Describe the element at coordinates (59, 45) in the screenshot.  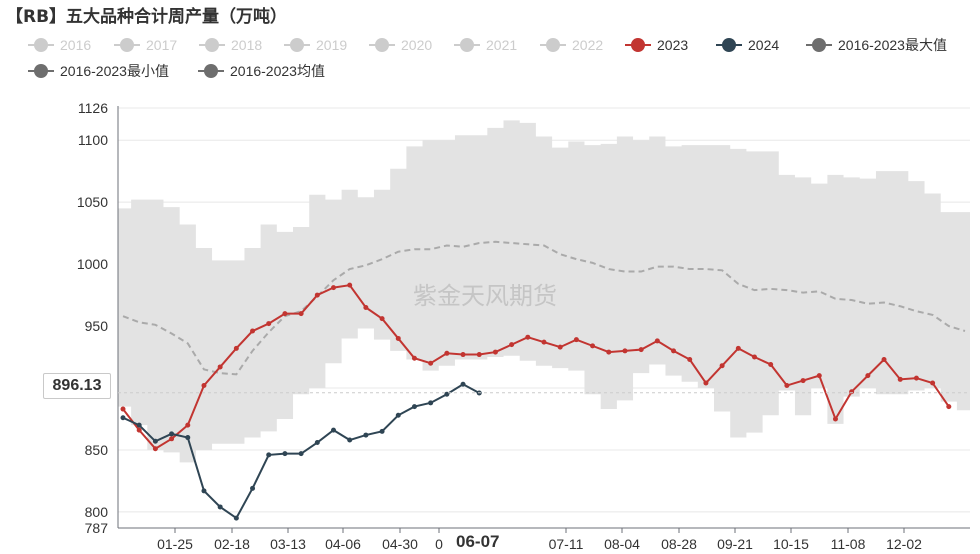
I see `legend-item-0: 2016` at that location.